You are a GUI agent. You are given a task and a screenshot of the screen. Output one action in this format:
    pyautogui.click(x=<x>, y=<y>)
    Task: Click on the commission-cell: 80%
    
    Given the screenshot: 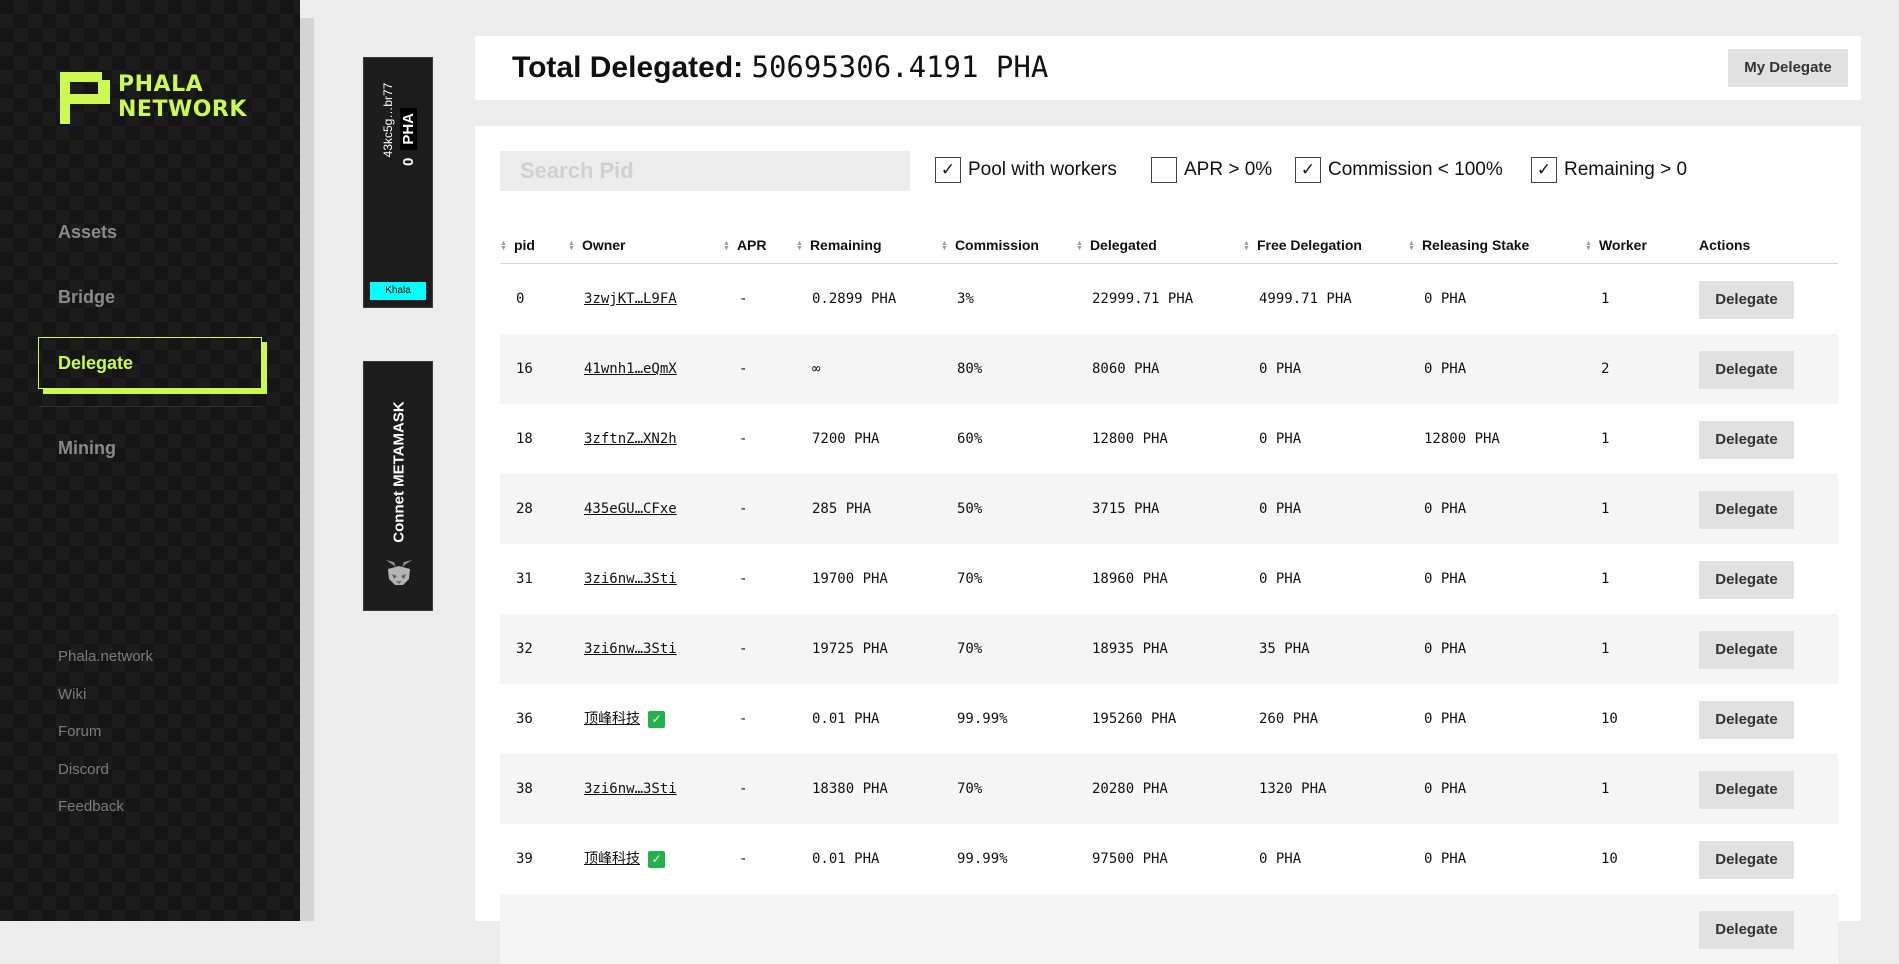 What is the action you would take?
    pyautogui.click(x=970, y=369)
    